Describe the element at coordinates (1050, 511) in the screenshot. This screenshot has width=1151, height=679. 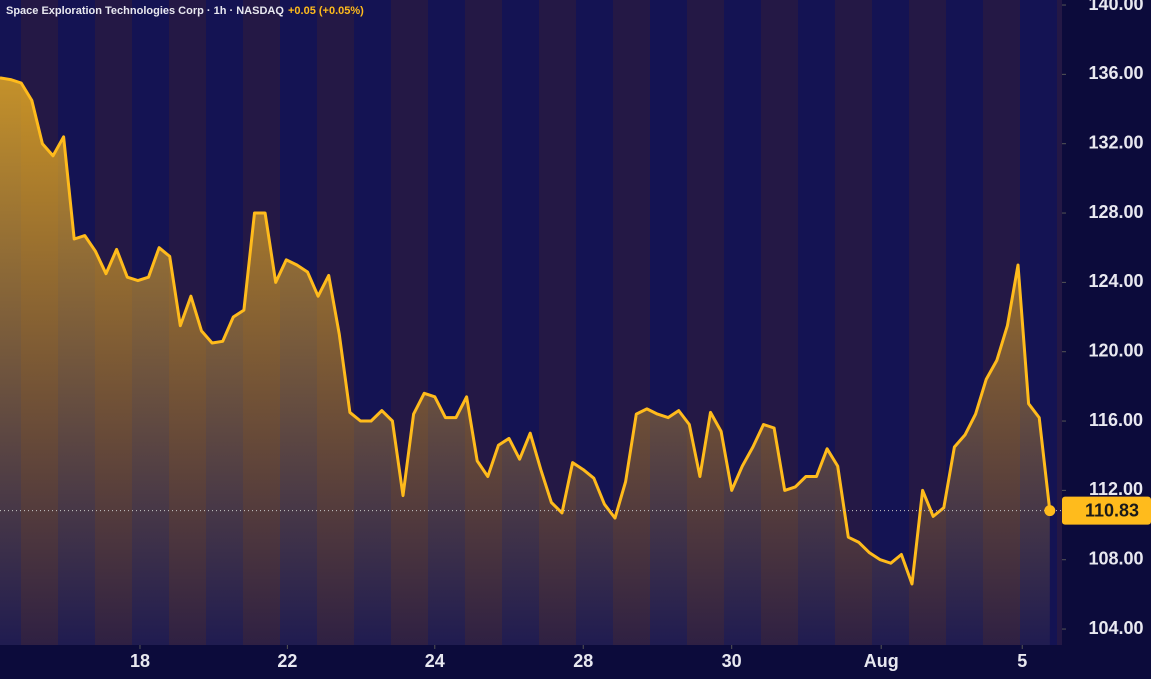
I see `last-point` at that location.